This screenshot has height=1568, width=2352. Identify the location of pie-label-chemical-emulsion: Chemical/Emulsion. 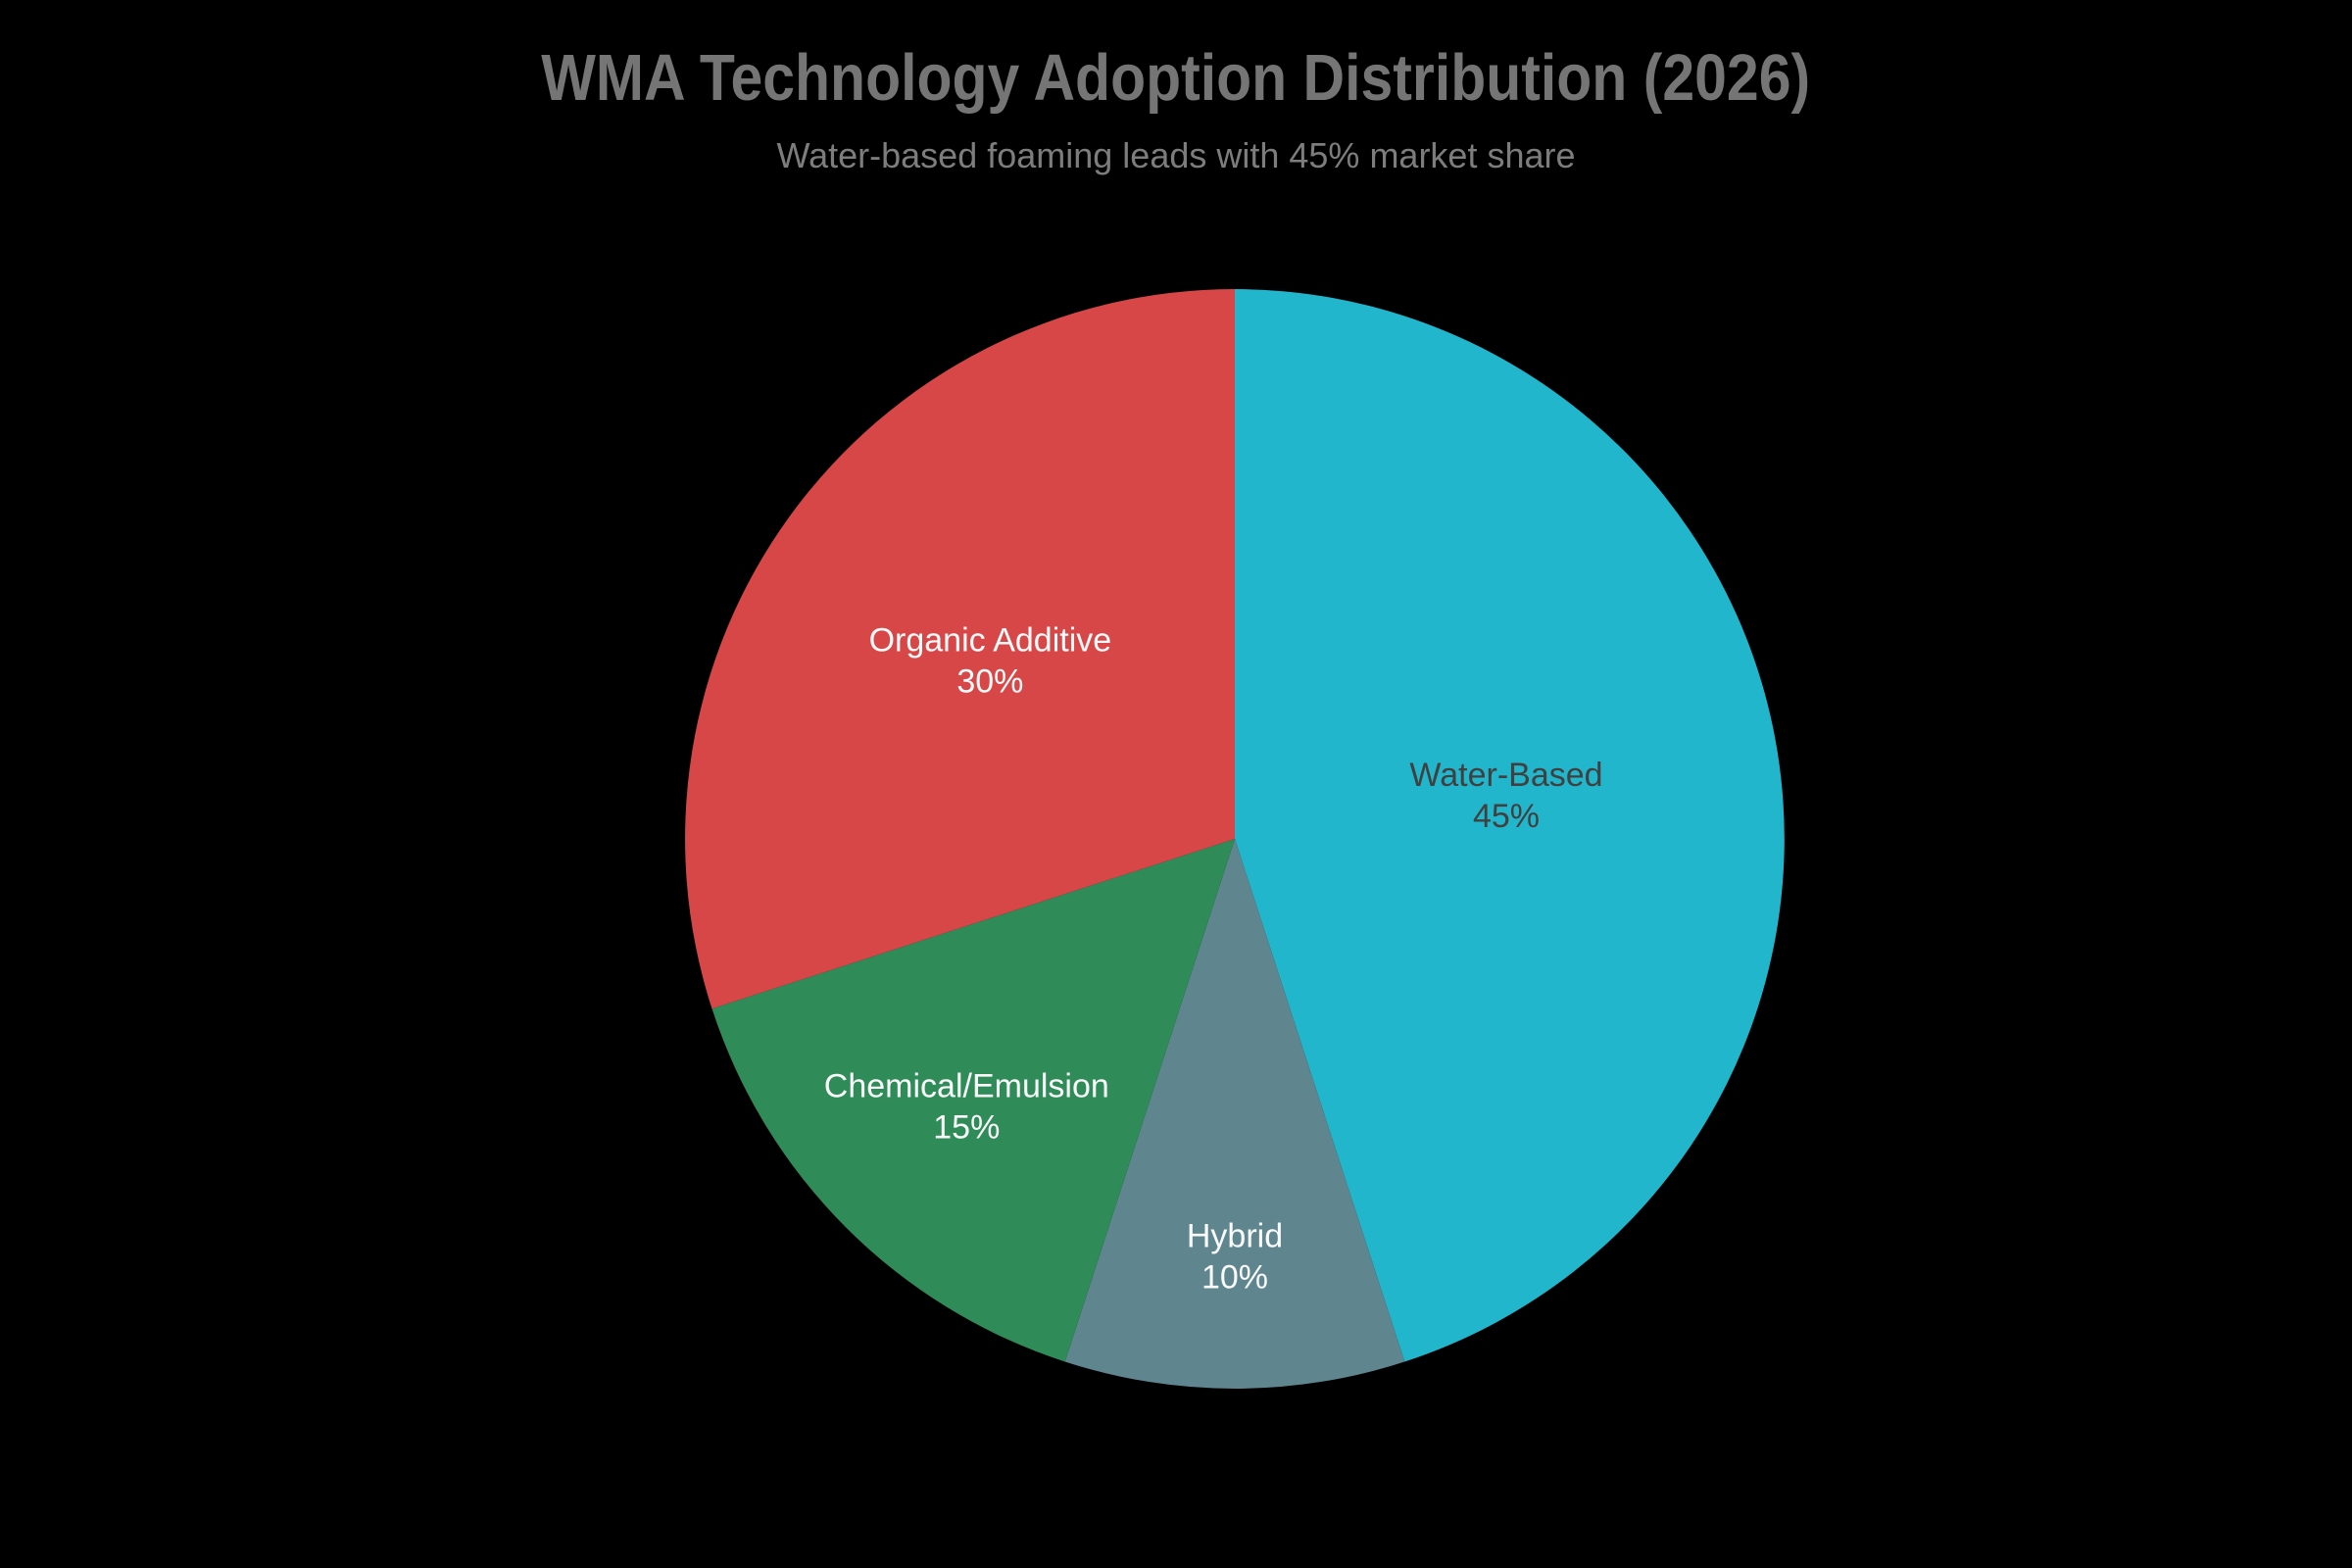
(966, 1086).